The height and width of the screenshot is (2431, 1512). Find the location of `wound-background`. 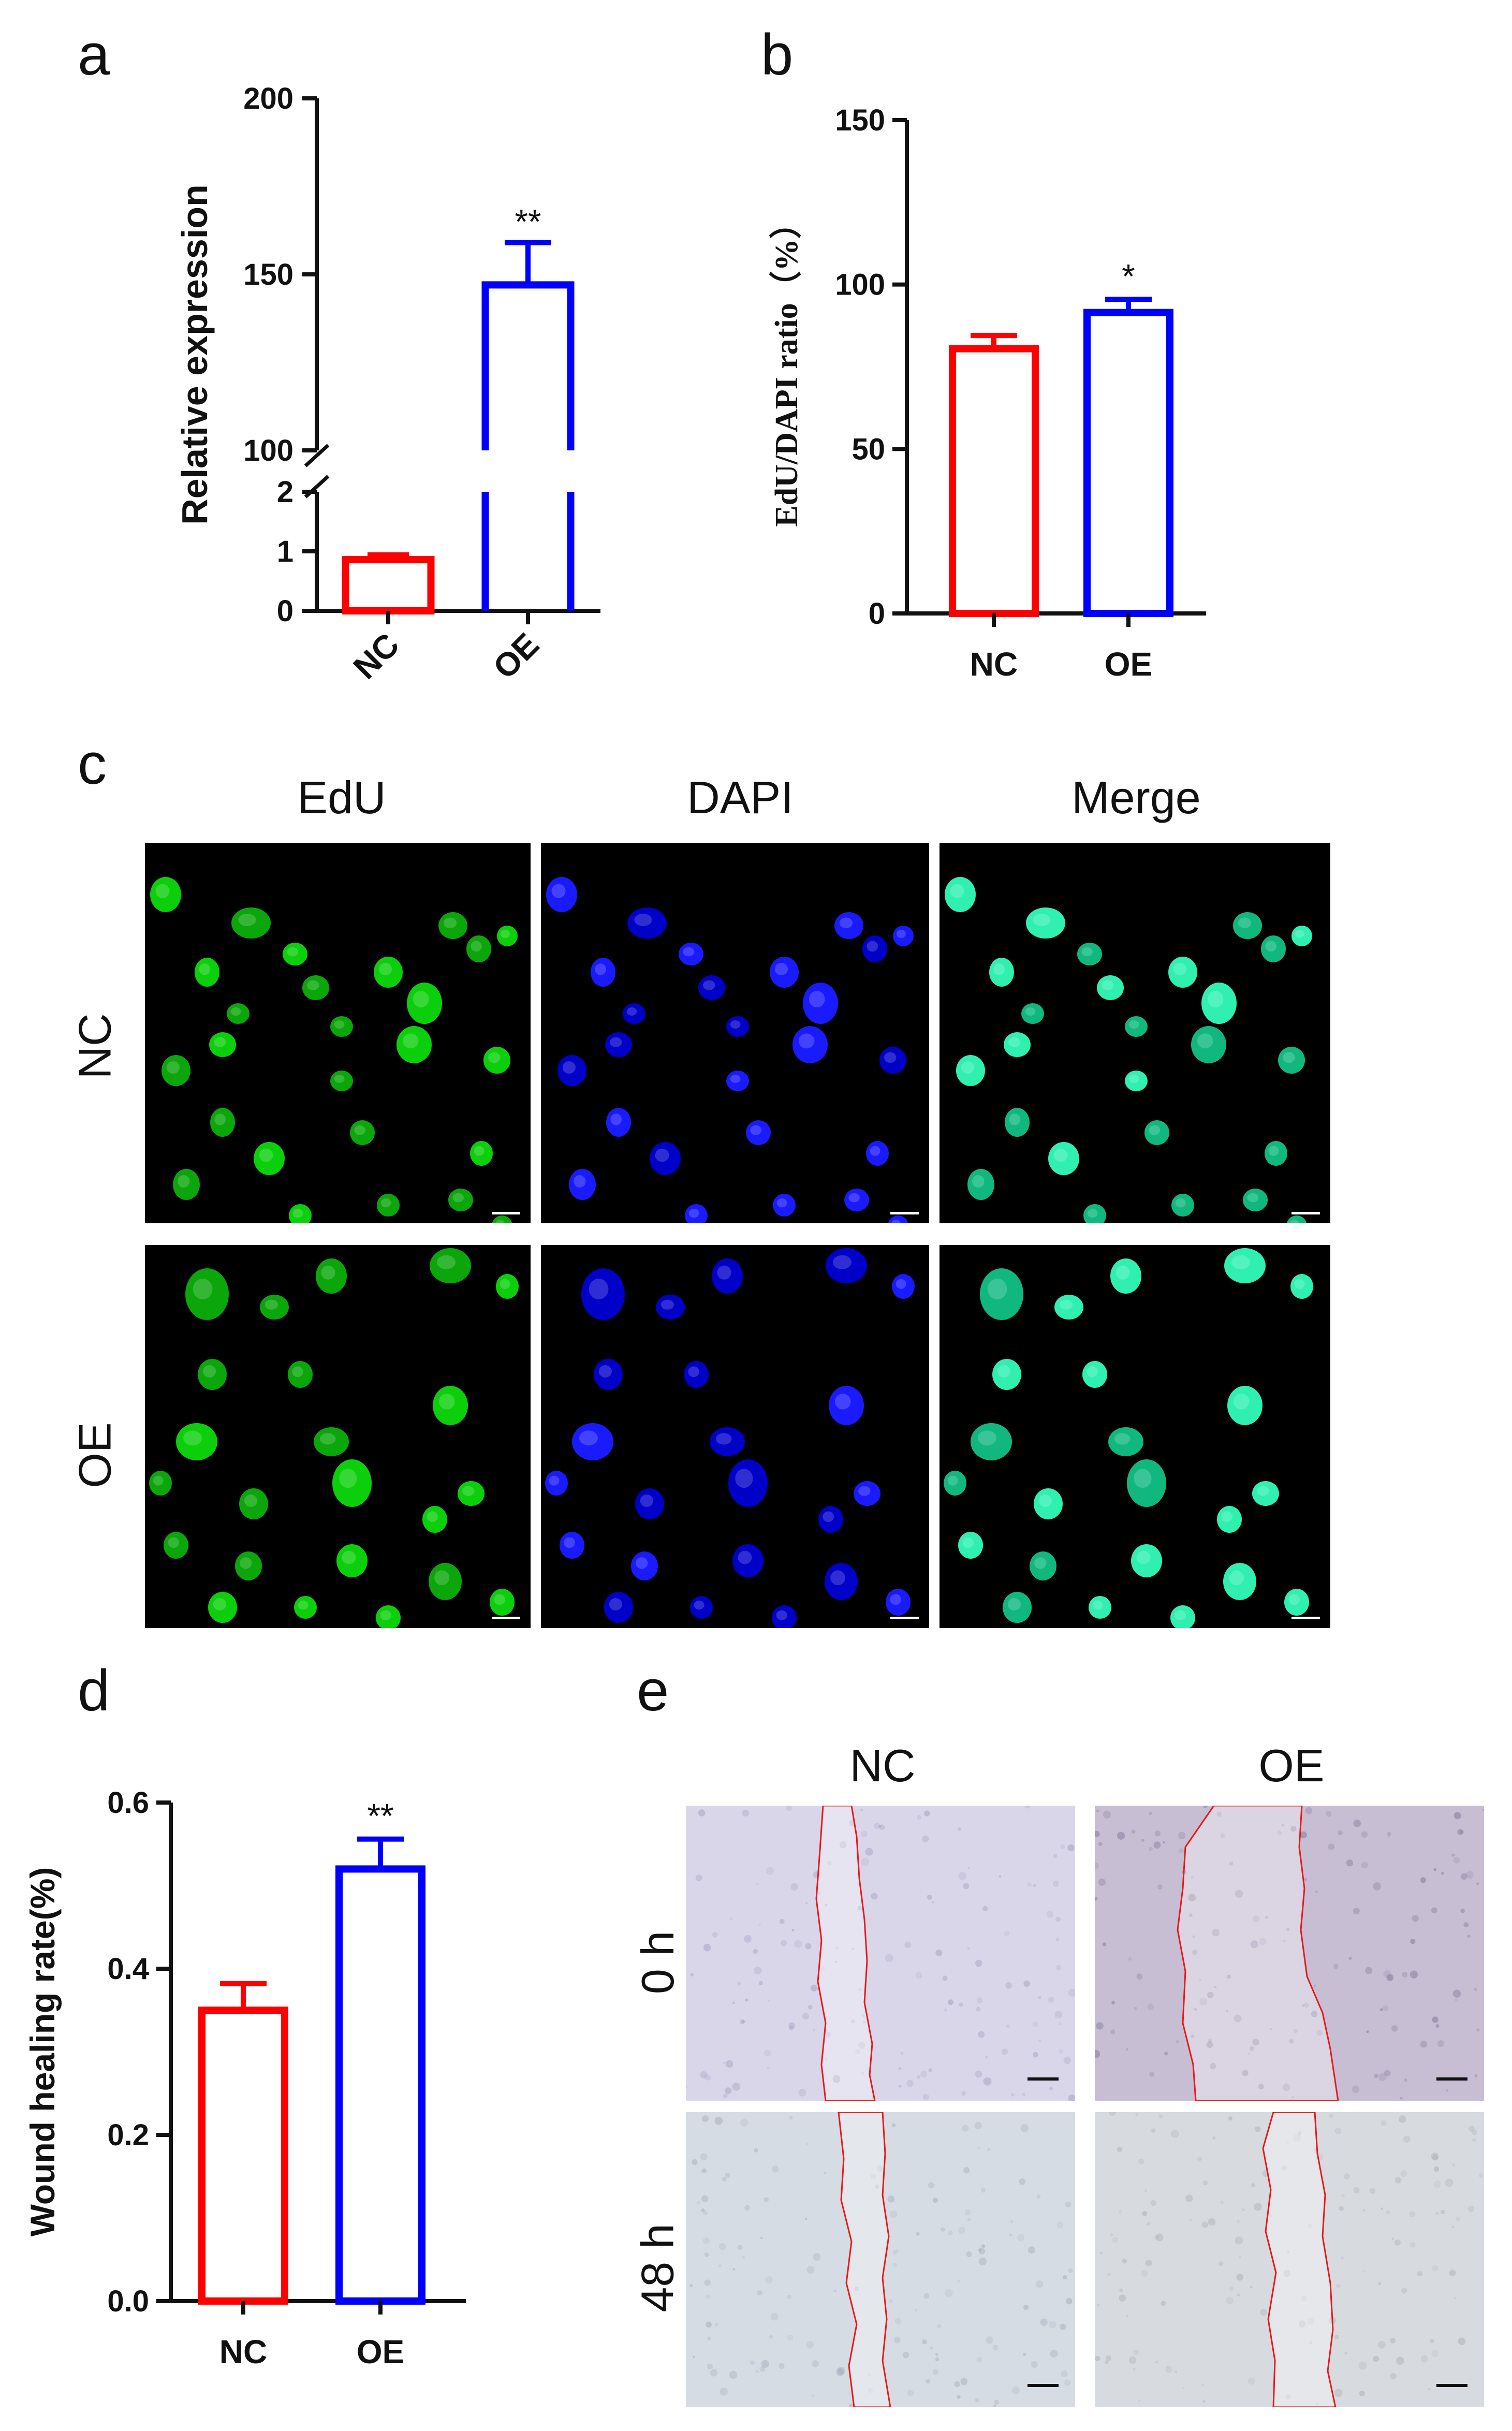

wound-background is located at coordinates (1289, 1953).